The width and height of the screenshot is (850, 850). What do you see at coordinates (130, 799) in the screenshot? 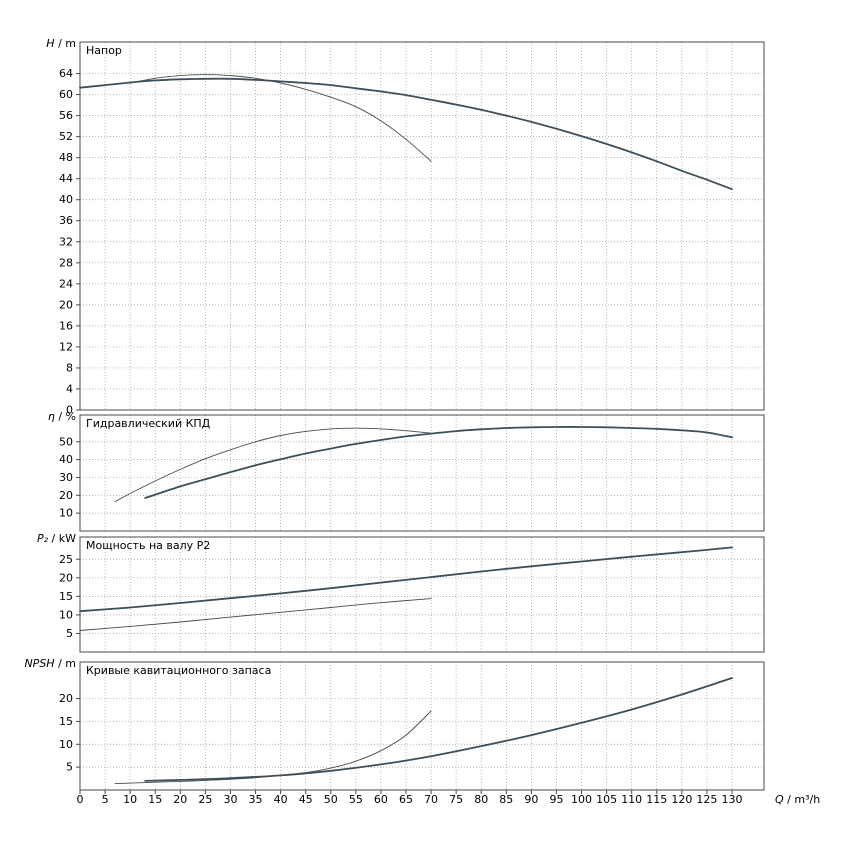
I see `x-tick-label: 10` at bounding box center [130, 799].